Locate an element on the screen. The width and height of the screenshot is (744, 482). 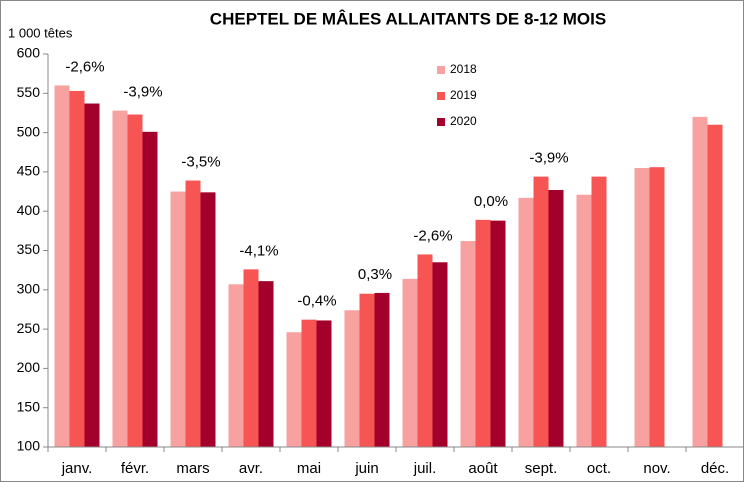
y-tick-label: 350 is located at coordinates (29, 249).